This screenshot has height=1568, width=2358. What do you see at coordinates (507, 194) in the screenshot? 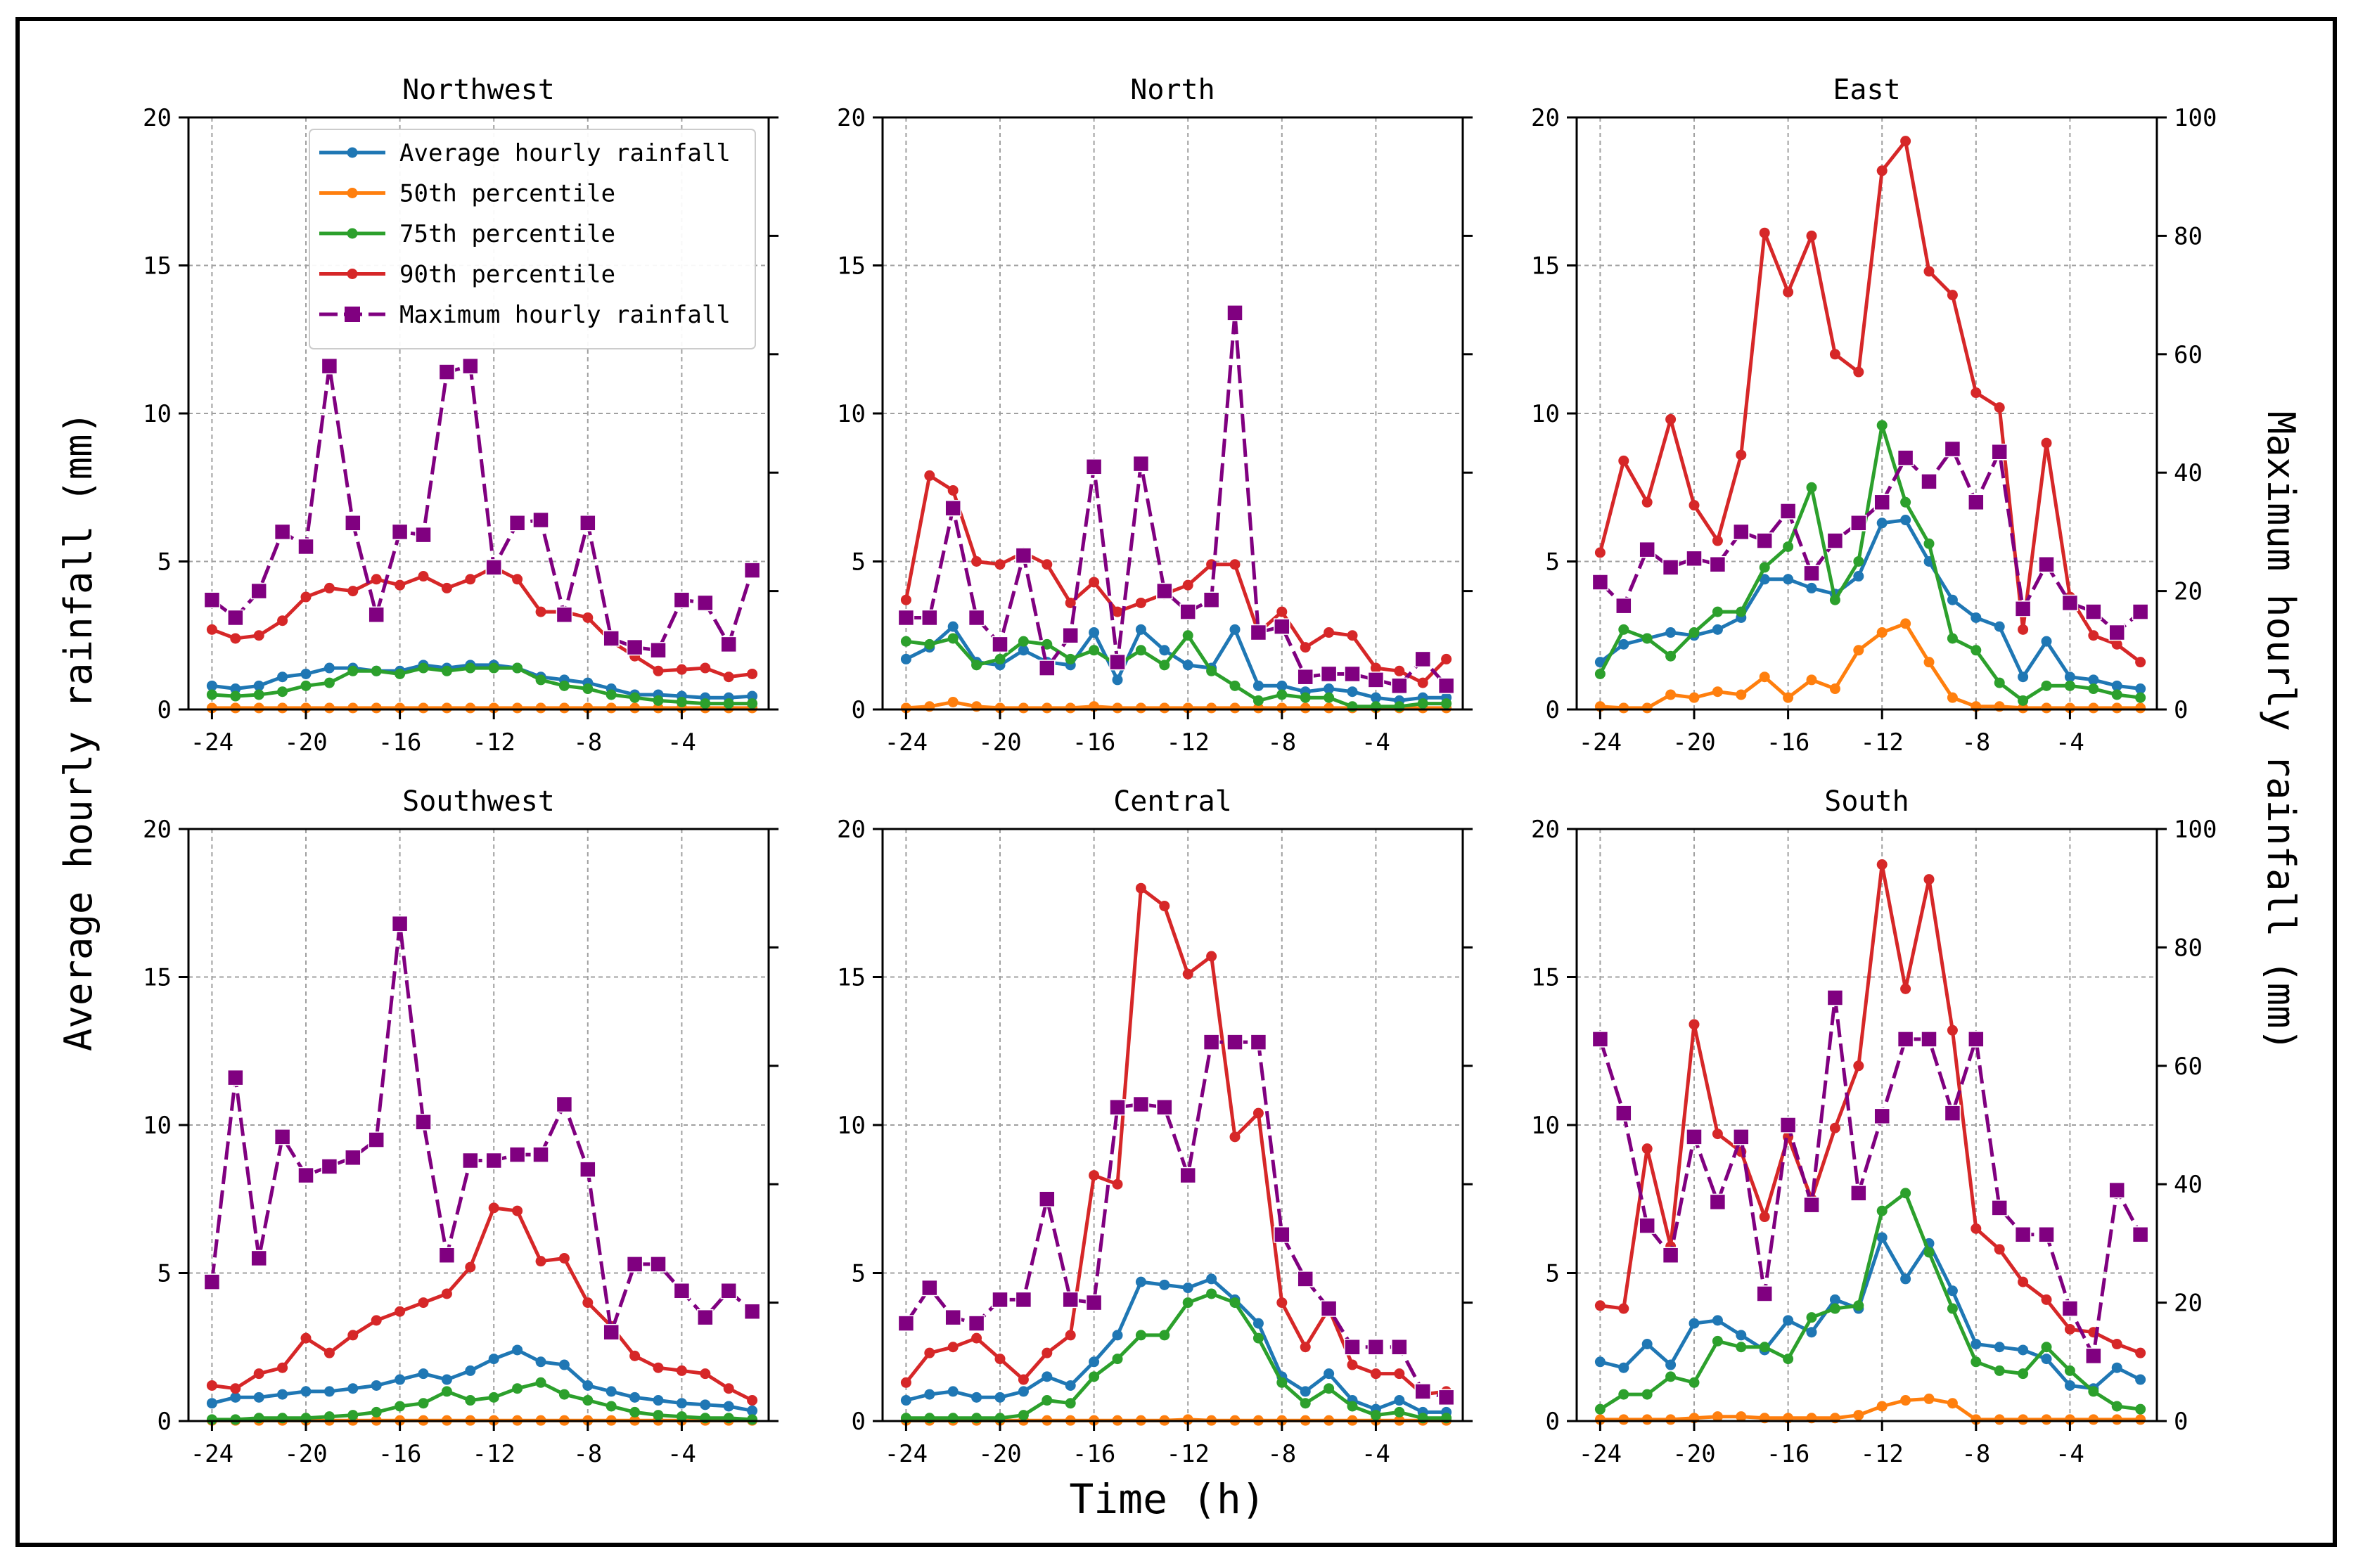
I see `legend-label: 50th percentile` at bounding box center [507, 194].